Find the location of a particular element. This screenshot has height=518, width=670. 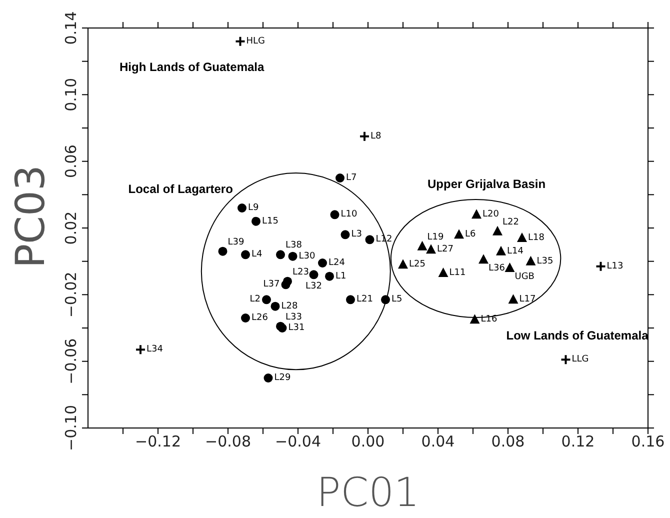

data-label: L4 is located at coordinates (257, 255).